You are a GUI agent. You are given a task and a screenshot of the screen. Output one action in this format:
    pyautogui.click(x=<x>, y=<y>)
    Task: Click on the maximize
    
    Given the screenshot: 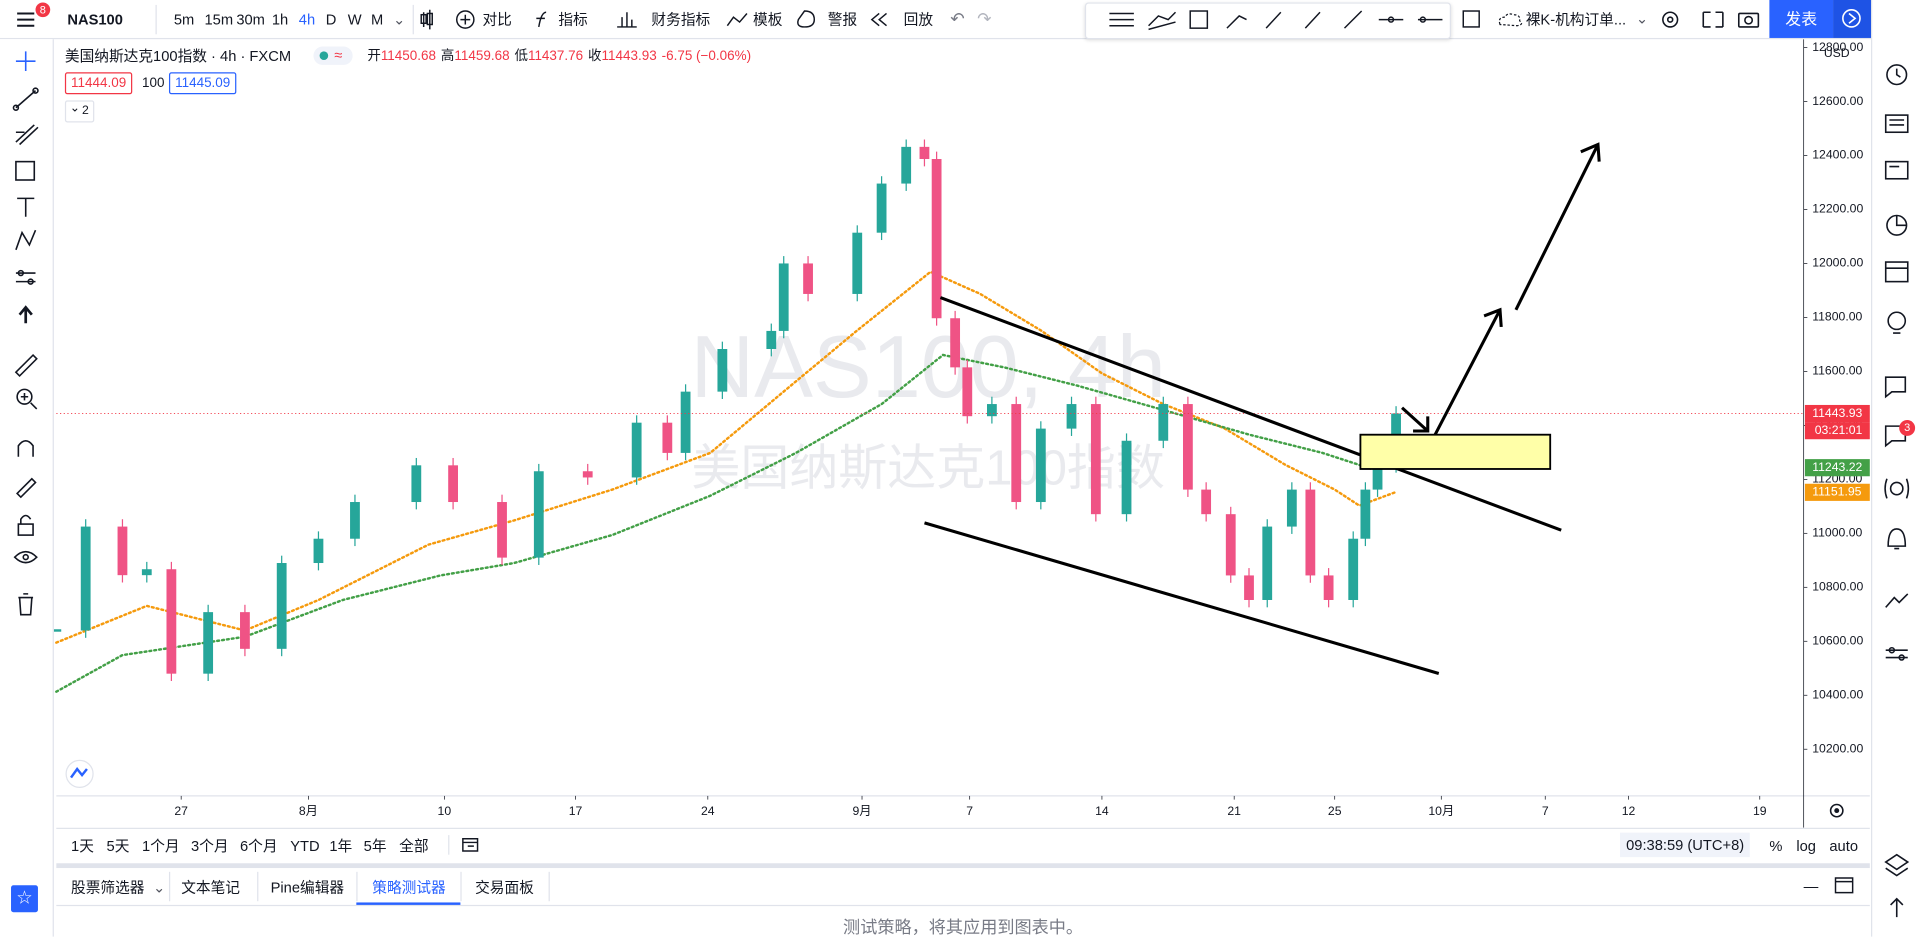 What is the action you would take?
    pyautogui.click(x=1844, y=885)
    